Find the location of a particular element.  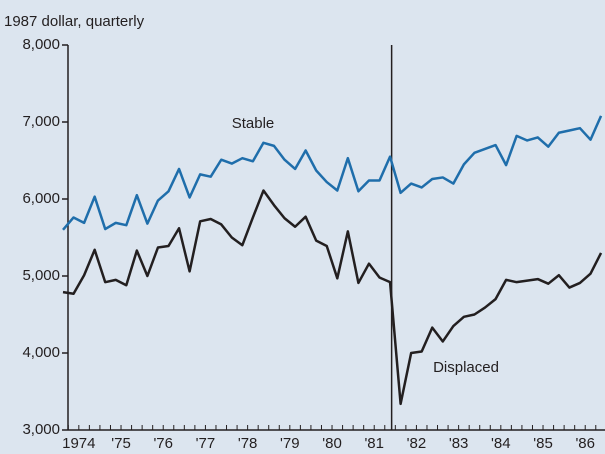

y-tick-label: 6,000 is located at coordinates (41, 198).